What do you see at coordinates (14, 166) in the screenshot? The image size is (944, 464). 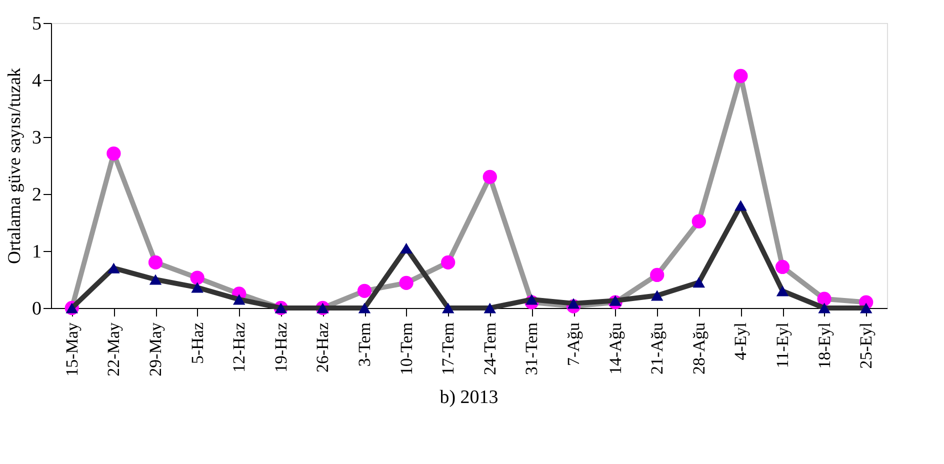 I see `y-axis-title: Ortalama güve sayısı/tuzak` at bounding box center [14, 166].